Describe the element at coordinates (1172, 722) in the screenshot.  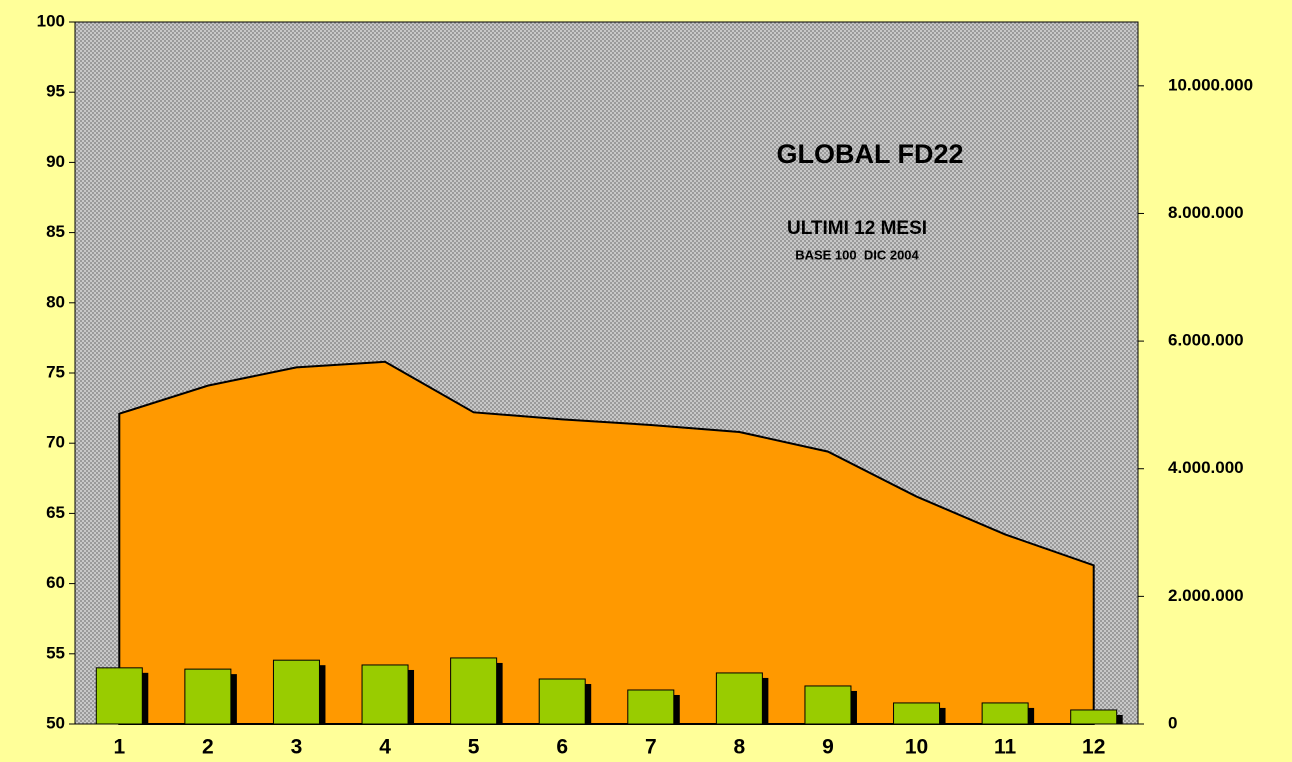
I see `y2-tick-label: 0` at that location.